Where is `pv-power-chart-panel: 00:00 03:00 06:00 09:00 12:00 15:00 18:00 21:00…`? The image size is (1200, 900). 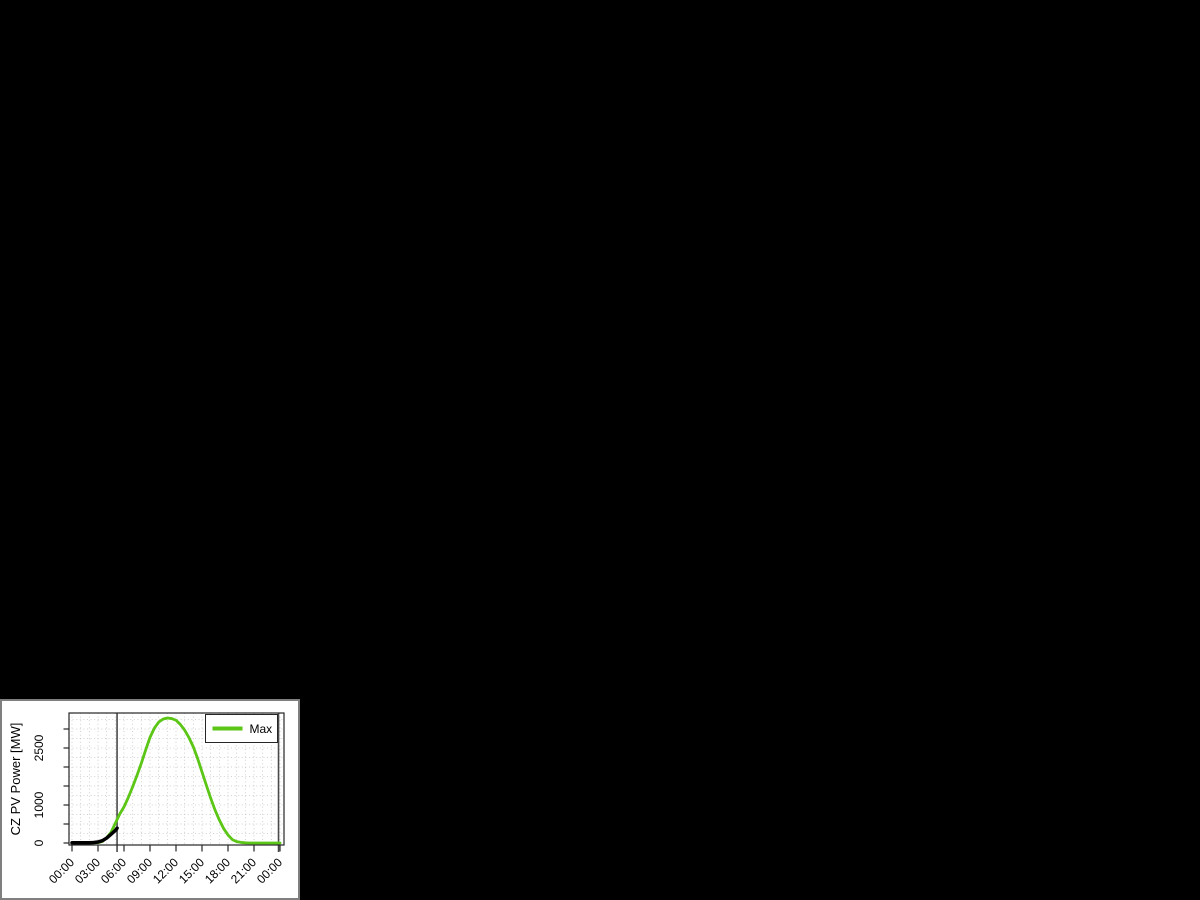
pv-power-chart-panel: 00:00 03:00 06:00 09:00 12:00 15:00 18:00 21:00… is located at coordinates (150, 799).